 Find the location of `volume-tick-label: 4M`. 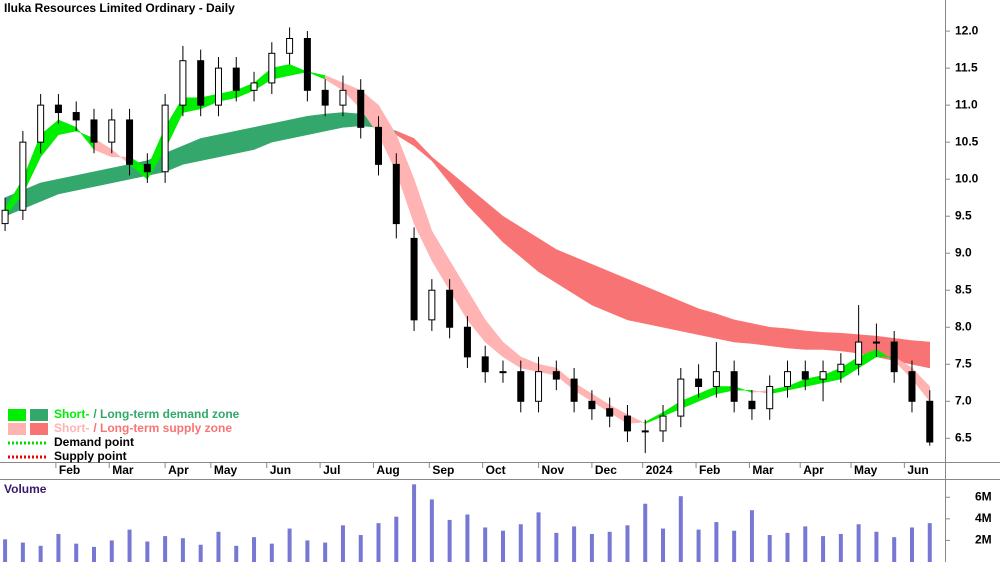

volume-tick-label: 4M is located at coordinates (983, 518).